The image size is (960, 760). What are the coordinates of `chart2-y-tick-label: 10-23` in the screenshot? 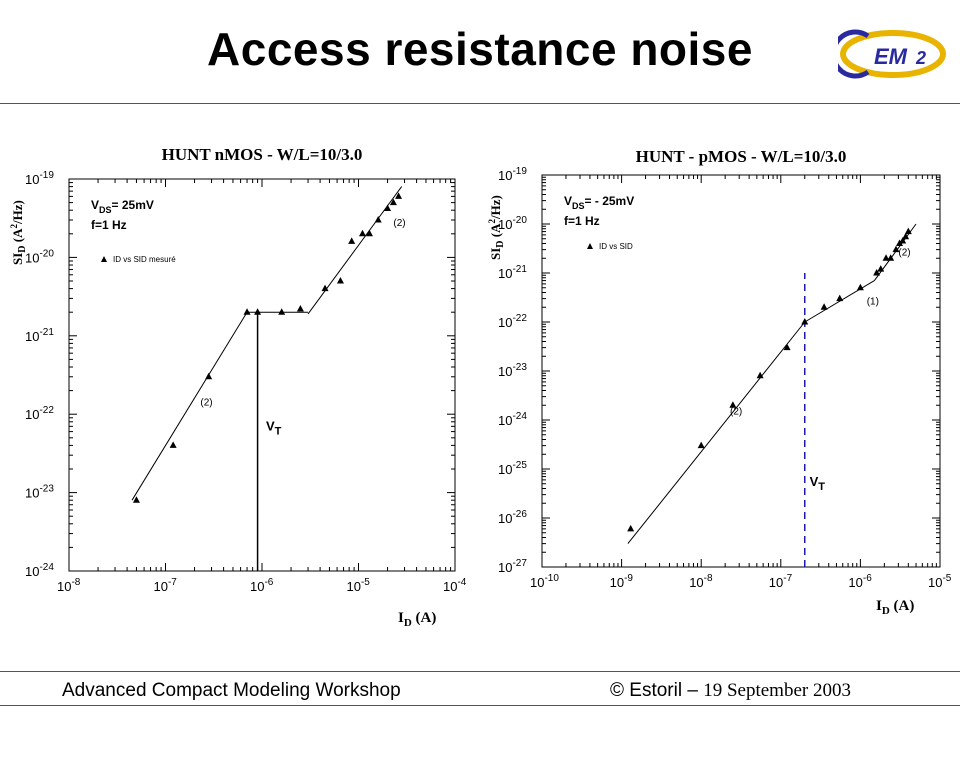 It's located at (512, 370).